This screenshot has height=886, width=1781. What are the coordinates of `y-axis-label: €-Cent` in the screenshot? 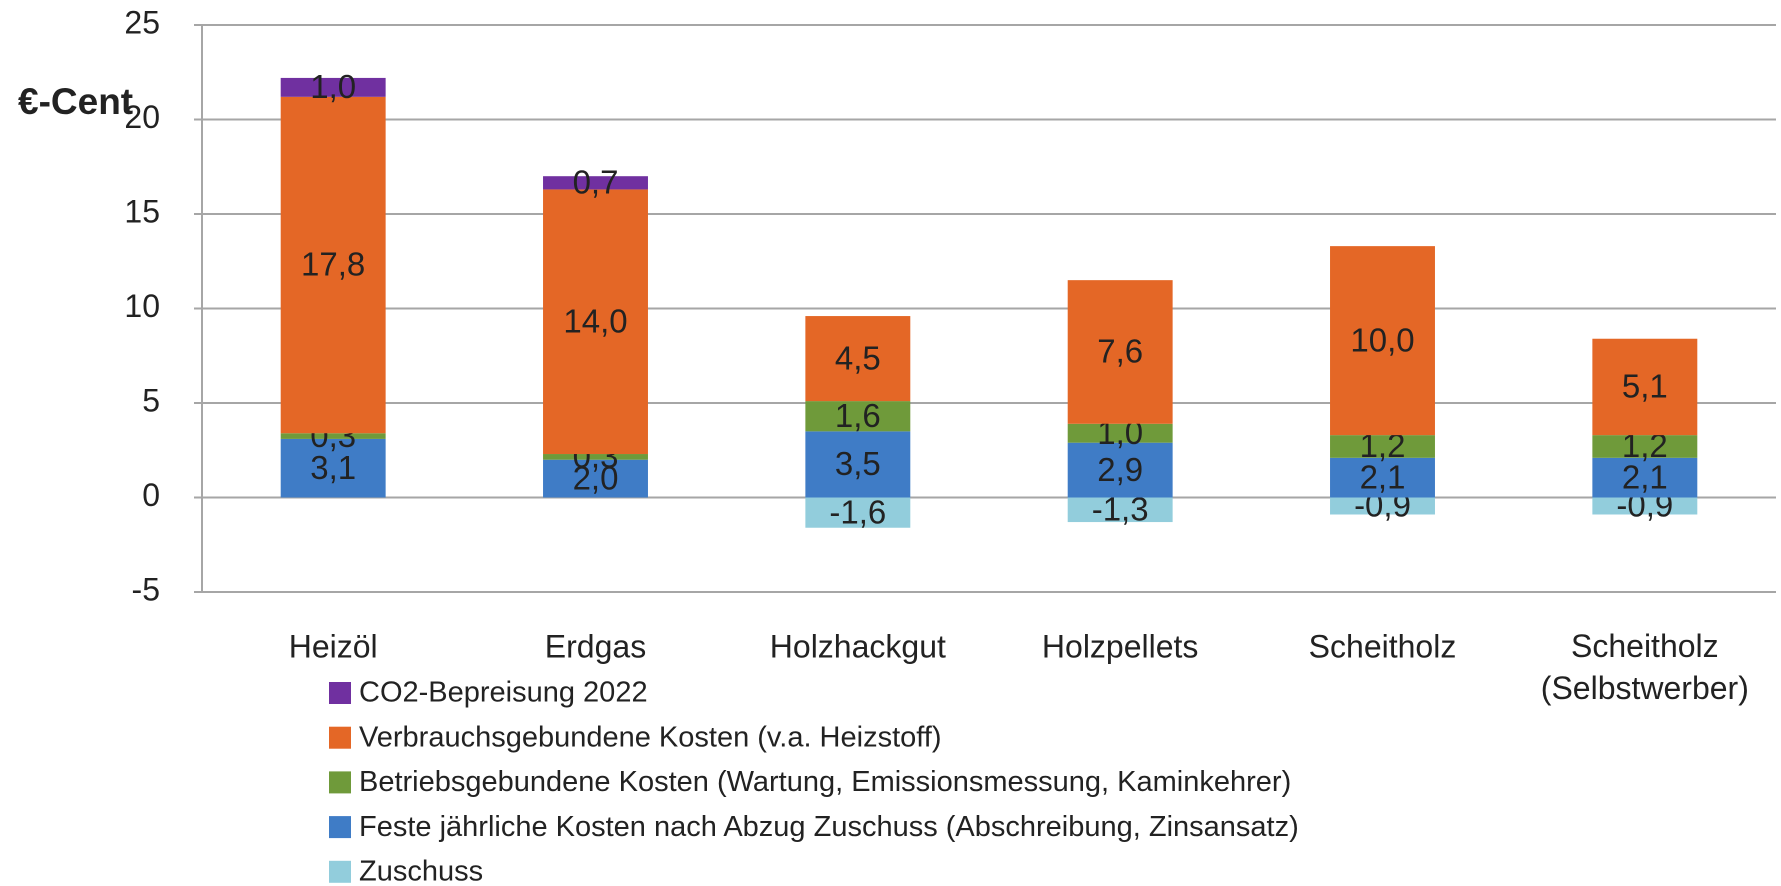 It's located at (75, 101).